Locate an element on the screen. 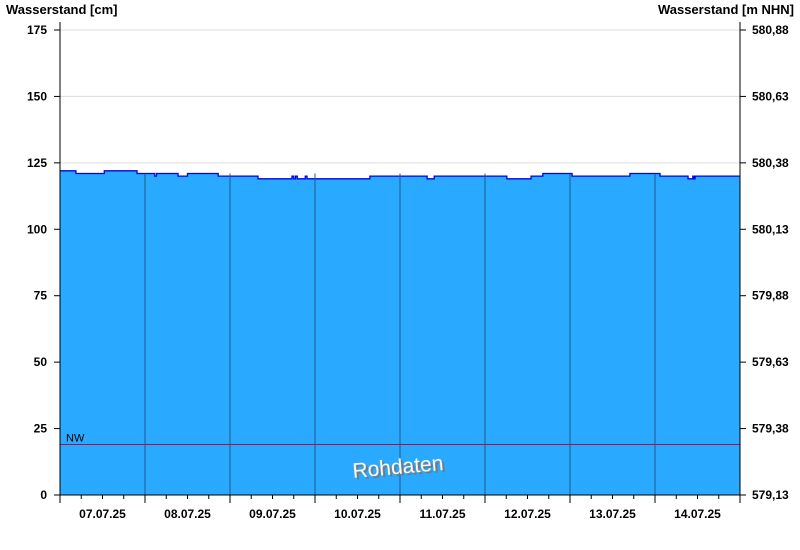  x-tick-label: 14.07.25 is located at coordinates (697, 514).